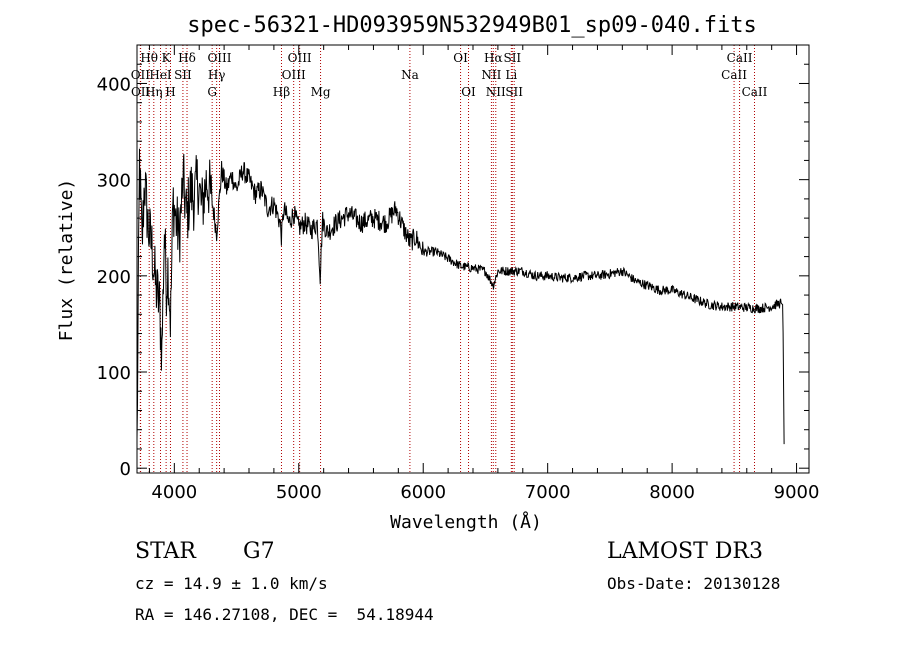  Describe the element at coordinates (511, 75) in the screenshot. I see `line-label: Li` at that location.